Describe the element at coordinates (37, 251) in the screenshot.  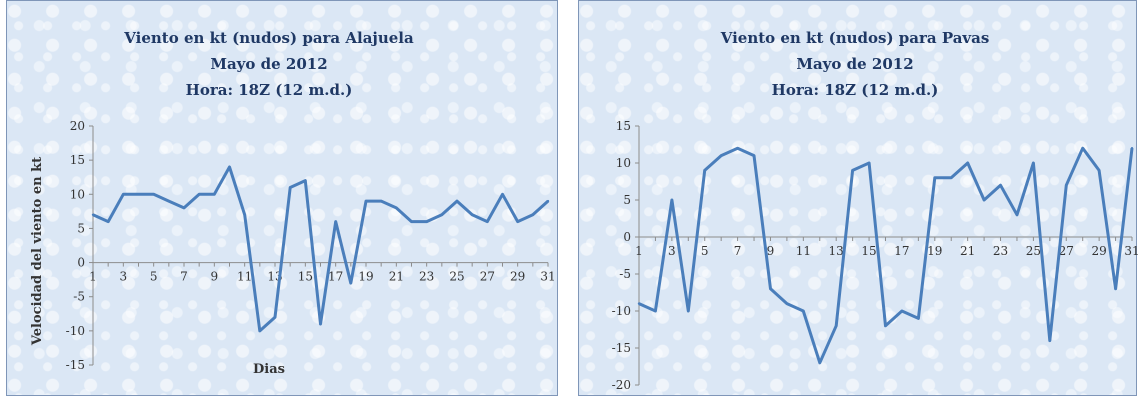
I see `y-axis-label: Velocidad del viento en kt` at that location.